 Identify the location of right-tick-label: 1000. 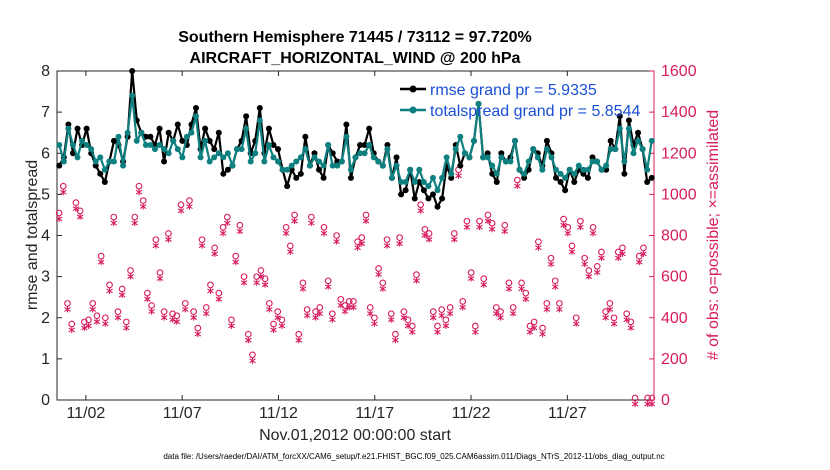
(679, 194).